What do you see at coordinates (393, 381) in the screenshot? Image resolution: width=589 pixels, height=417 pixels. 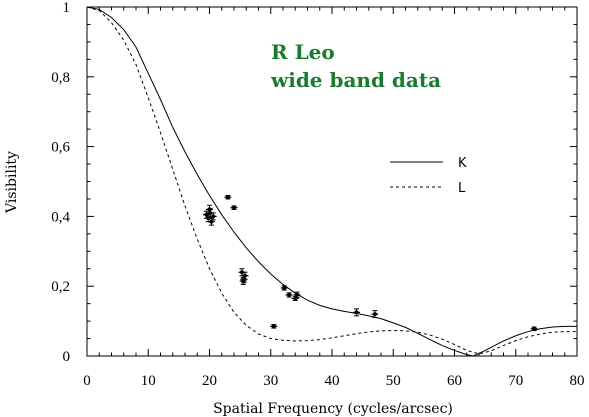 I see `x-tick-label: 50` at bounding box center [393, 381].